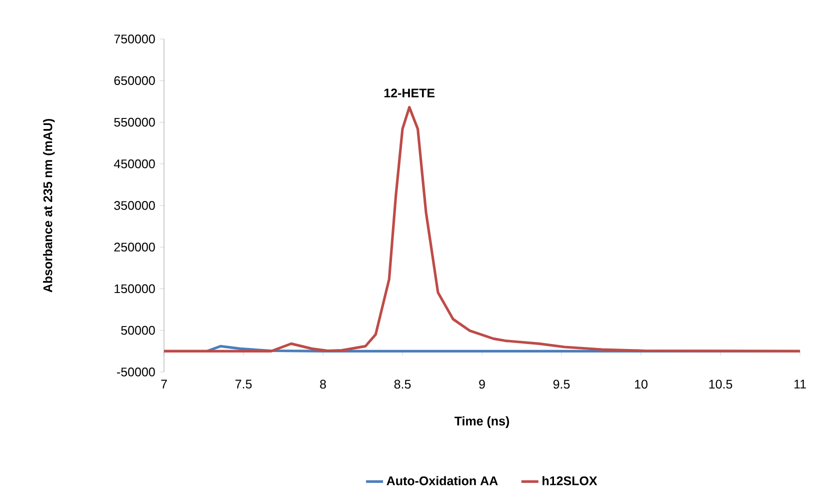 The image size is (823, 500). I want to click on x-tick-label: 8.5, so click(402, 384).